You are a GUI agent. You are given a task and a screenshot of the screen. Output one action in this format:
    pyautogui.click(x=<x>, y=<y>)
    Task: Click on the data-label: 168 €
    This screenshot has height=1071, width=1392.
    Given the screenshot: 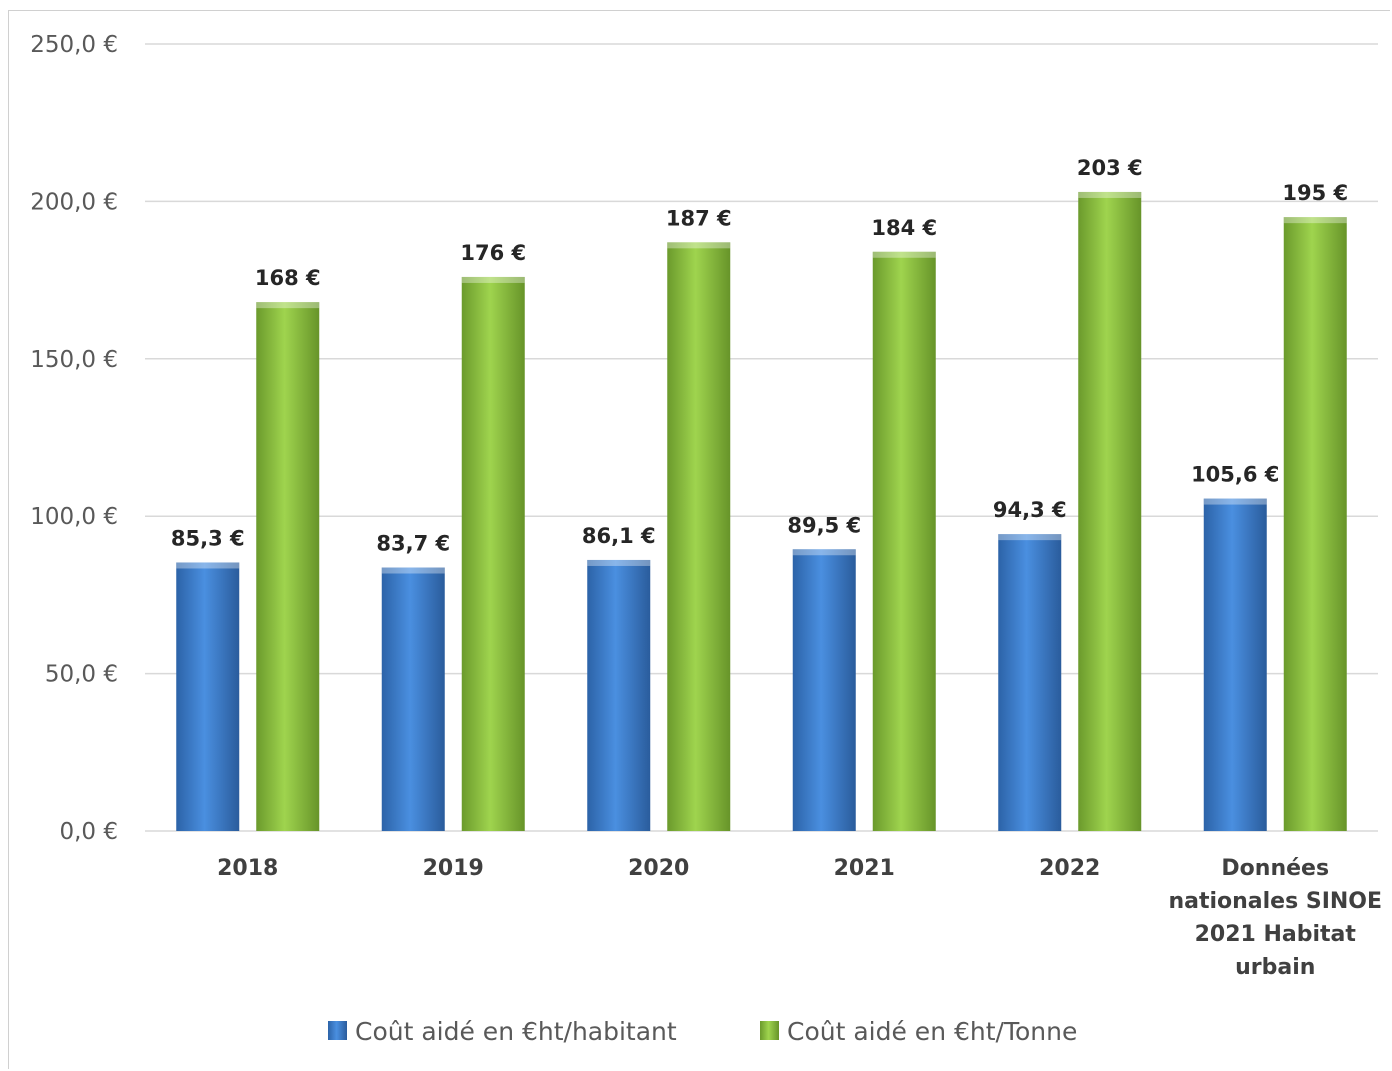 What is the action you would take?
    pyautogui.click(x=288, y=278)
    